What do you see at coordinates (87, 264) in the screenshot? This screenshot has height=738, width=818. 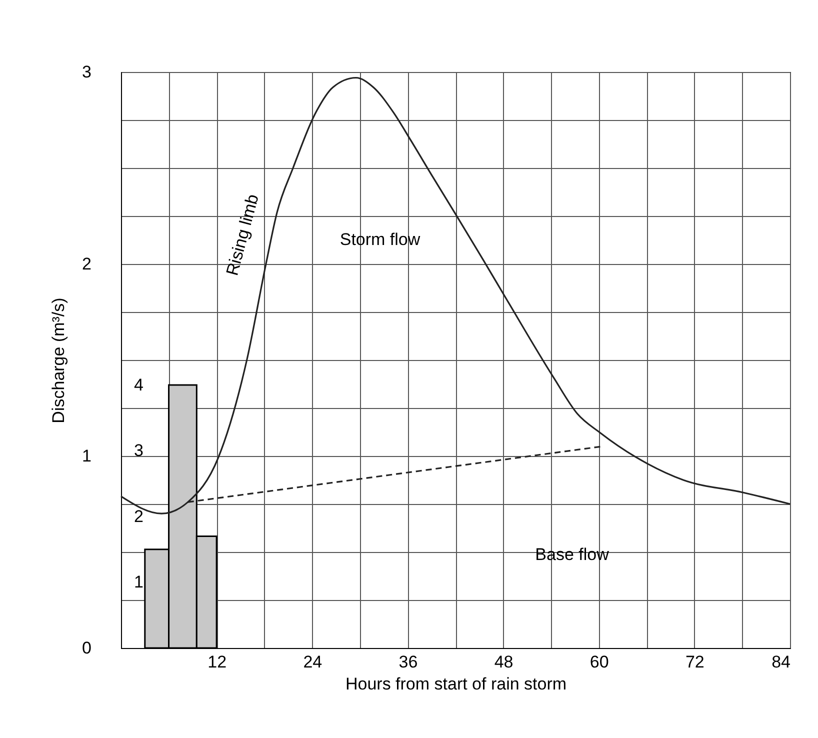 I see `y-tick-label: 2` at bounding box center [87, 264].